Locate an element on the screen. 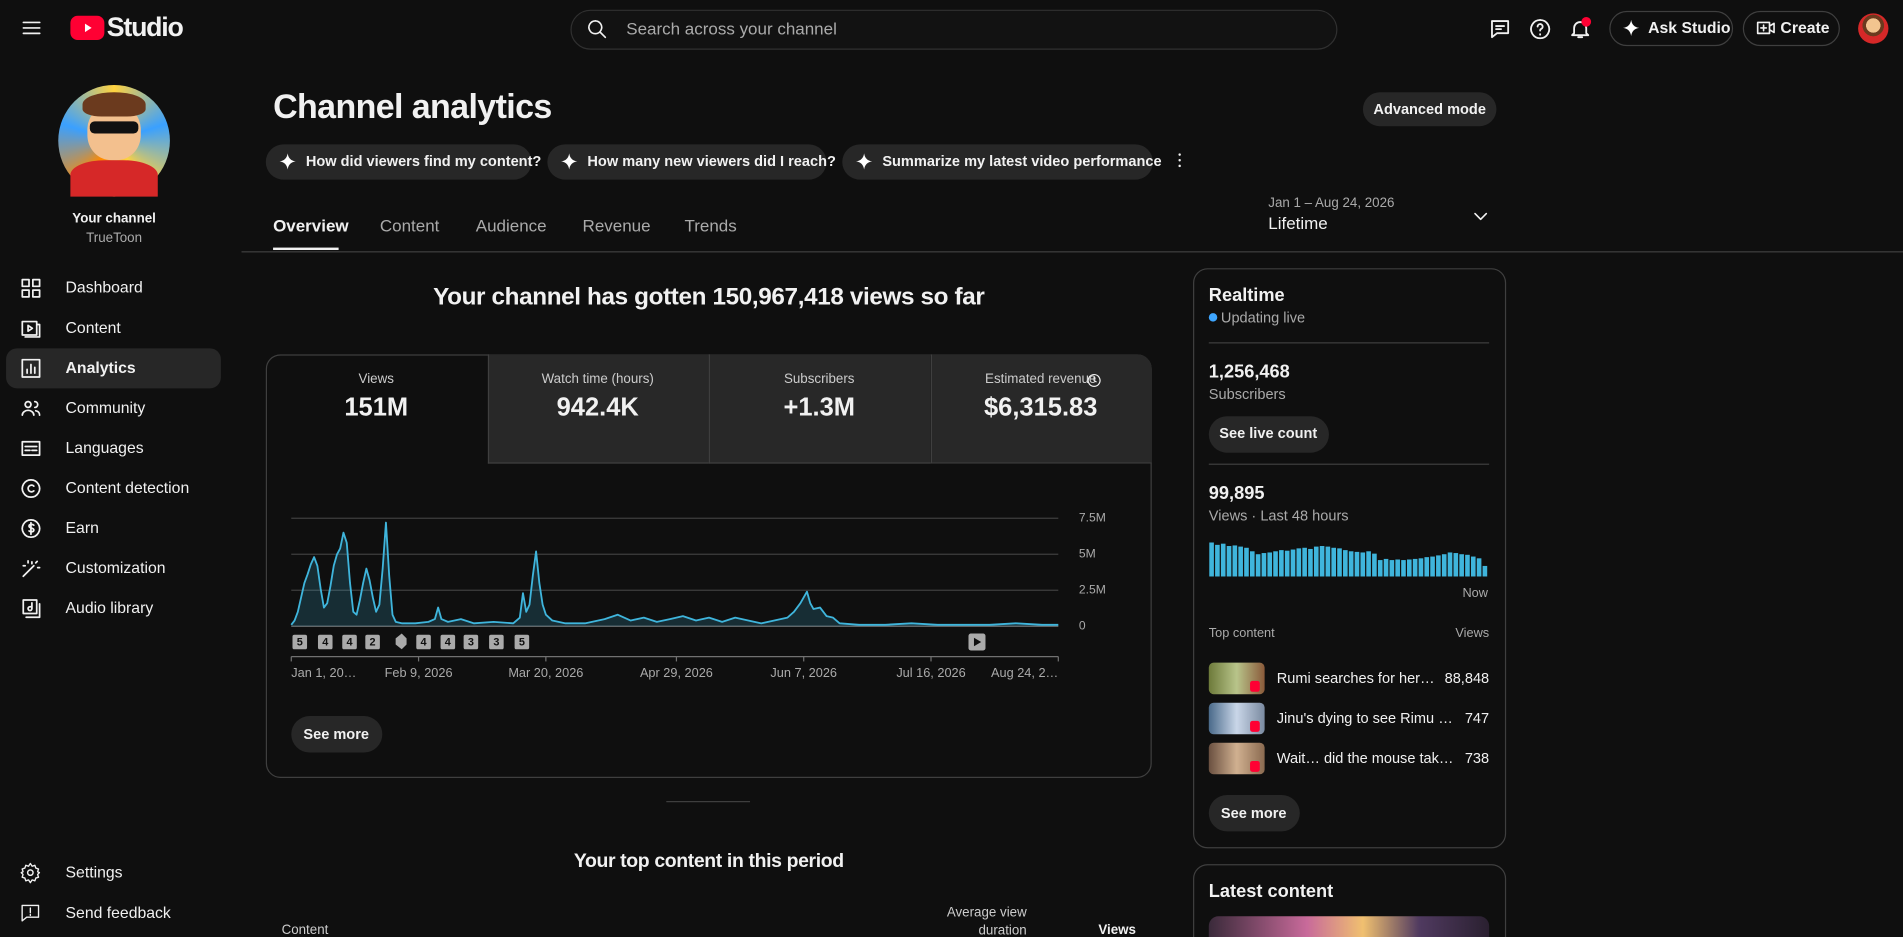 This screenshot has width=1903, height=937. subscriber-label: Subscribers is located at coordinates (1247, 394).